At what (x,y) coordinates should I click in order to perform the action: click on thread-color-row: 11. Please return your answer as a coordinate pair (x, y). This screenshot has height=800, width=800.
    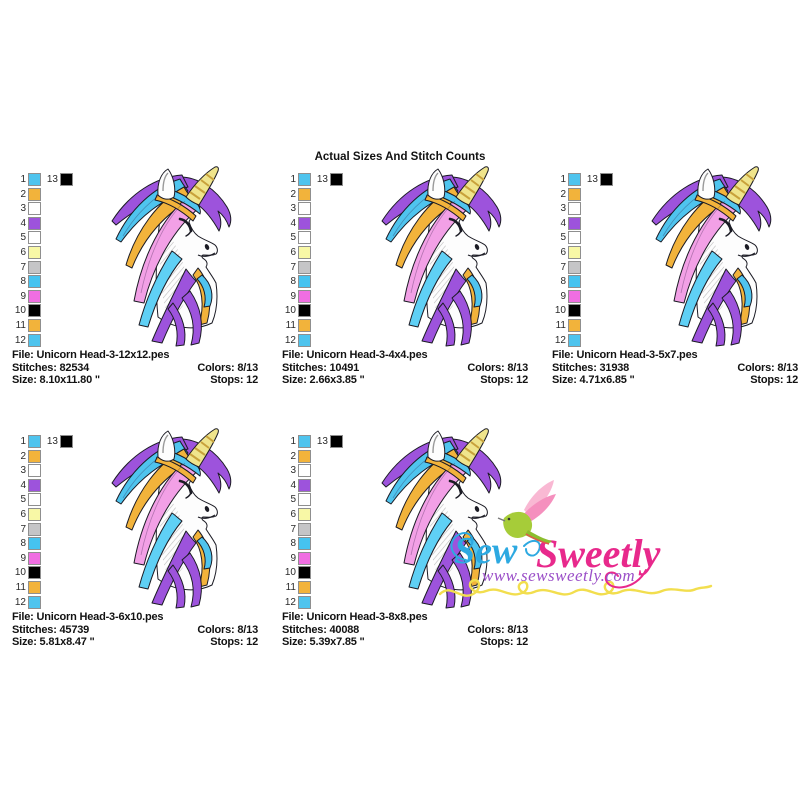
    Looking at the image, I should click on (582, 325).